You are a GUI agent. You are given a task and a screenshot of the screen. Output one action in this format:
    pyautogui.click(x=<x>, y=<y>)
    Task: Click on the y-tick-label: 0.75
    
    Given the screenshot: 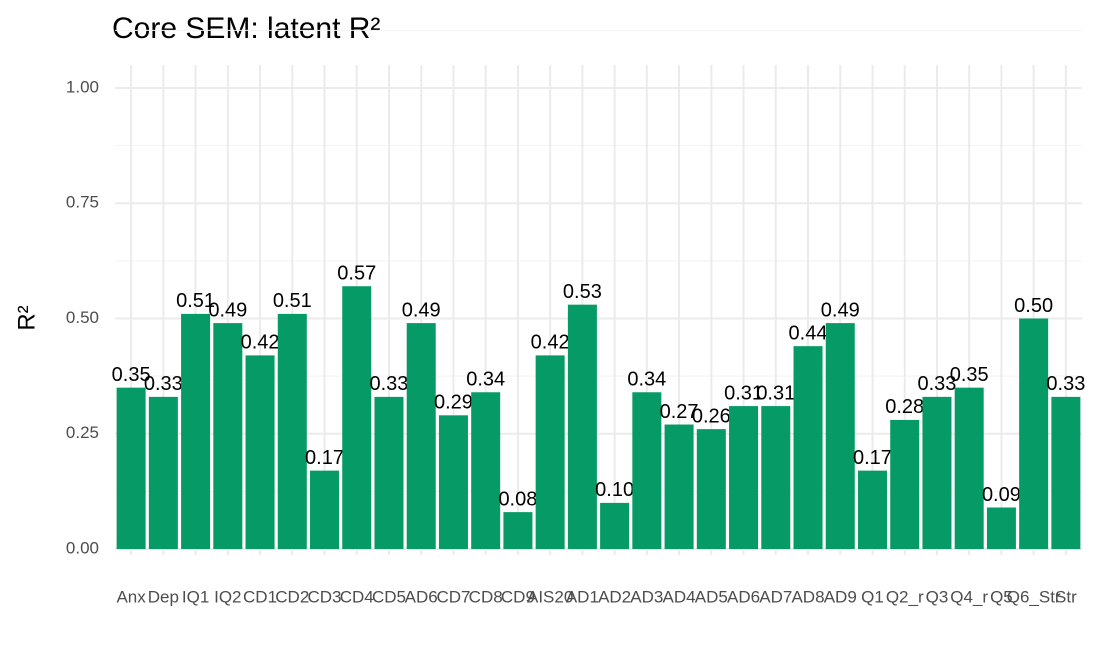 What is the action you would take?
    pyautogui.click(x=82, y=202)
    